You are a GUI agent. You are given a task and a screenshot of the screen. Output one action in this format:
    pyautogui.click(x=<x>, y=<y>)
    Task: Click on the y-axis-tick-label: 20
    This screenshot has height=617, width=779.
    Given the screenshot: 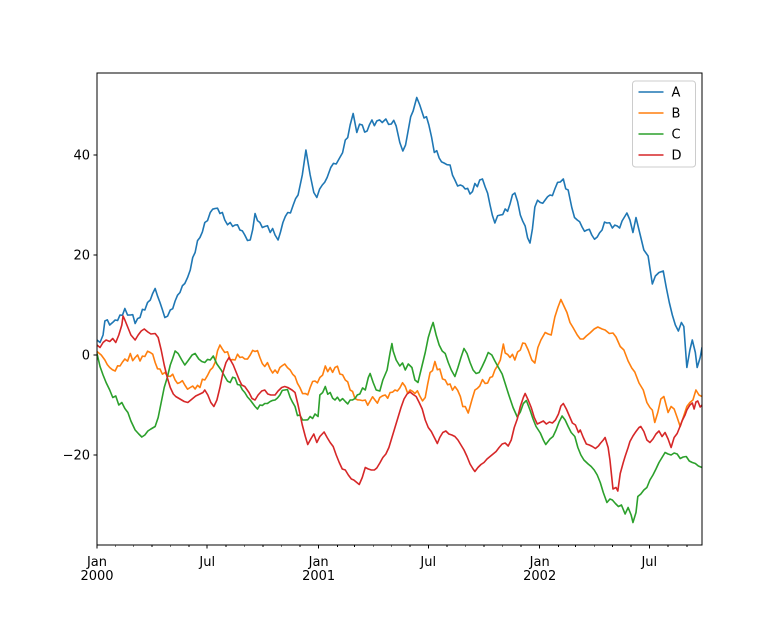 What is the action you would take?
    pyautogui.click(x=81, y=256)
    